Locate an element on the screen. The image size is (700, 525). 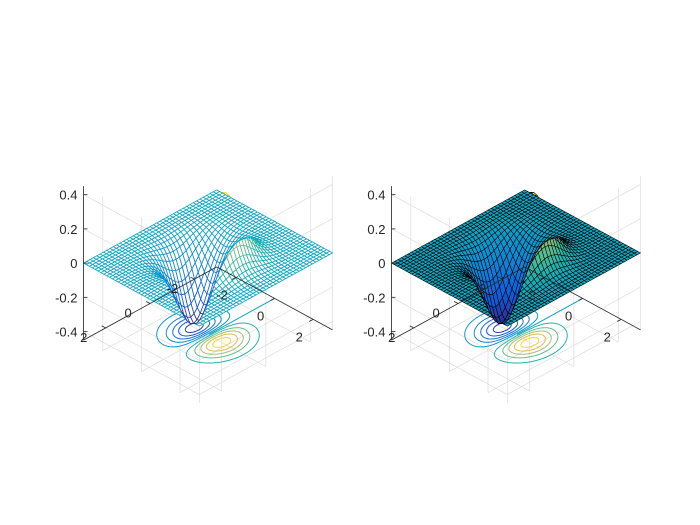
mesh-patch is located at coordinates (216, 191).